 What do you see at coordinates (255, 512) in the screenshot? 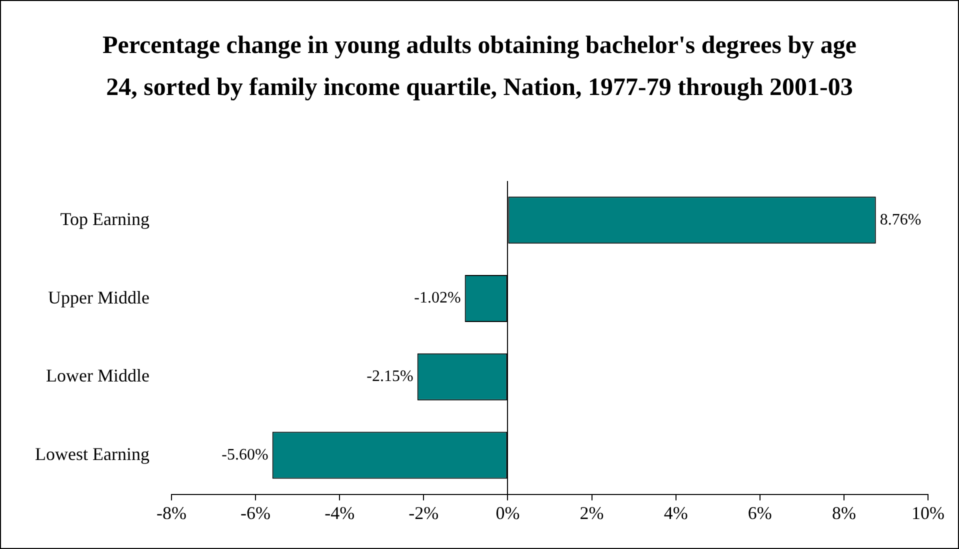
I see `x-tick-label: -6%` at bounding box center [255, 512].